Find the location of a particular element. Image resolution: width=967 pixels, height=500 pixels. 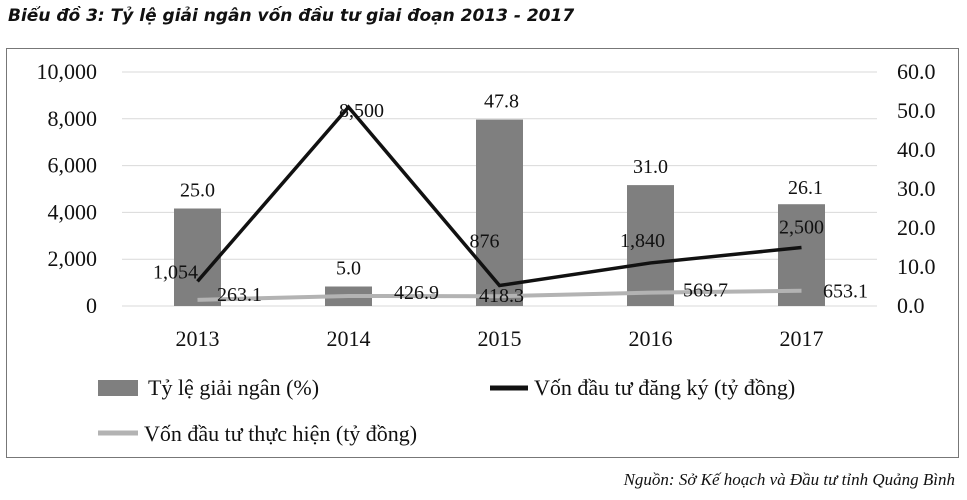

left-axis-tick-label: 6,000 is located at coordinates (73, 165).